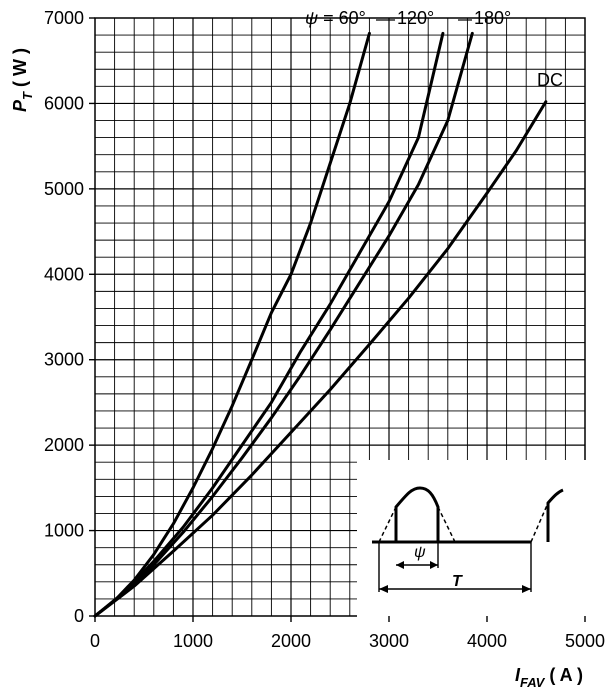 The height and width of the screenshot is (691, 607). Describe the element at coordinates (539, 522) in the screenshot. I see `inset-dashed-right` at that location.